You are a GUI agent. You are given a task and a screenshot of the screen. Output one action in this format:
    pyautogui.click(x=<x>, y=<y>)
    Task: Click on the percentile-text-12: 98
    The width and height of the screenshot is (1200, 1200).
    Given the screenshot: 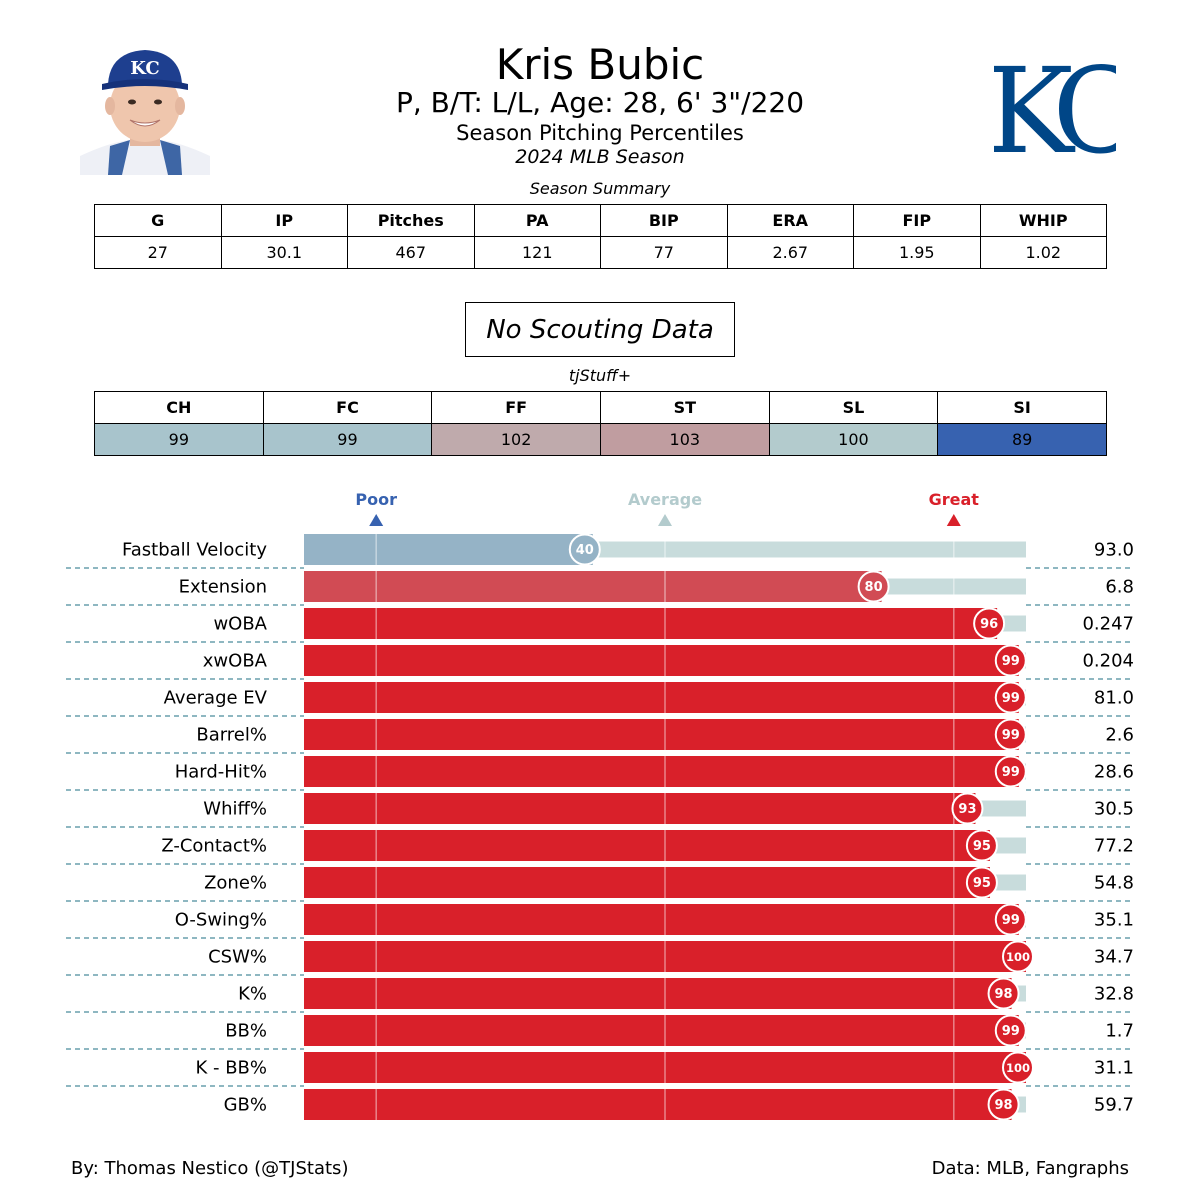 What is the action you would take?
    pyautogui.click(x=1004, y=994)
    